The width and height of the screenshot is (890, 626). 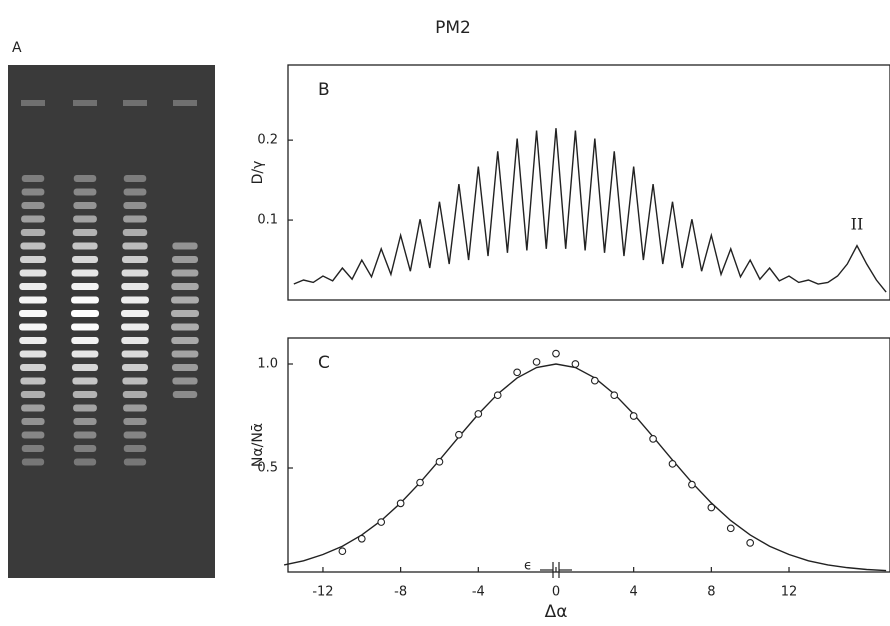 I want to click on y-tick-label: 0.5, so click(x=267, y=468).